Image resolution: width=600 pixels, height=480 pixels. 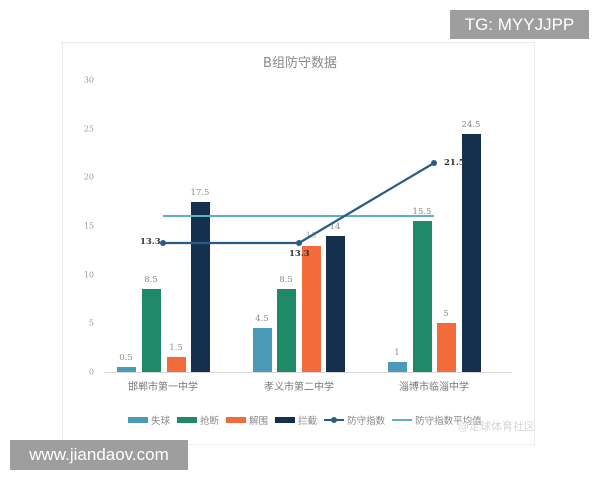 I want to click on bar-lanjie-g3, so click(x=471, y=253).